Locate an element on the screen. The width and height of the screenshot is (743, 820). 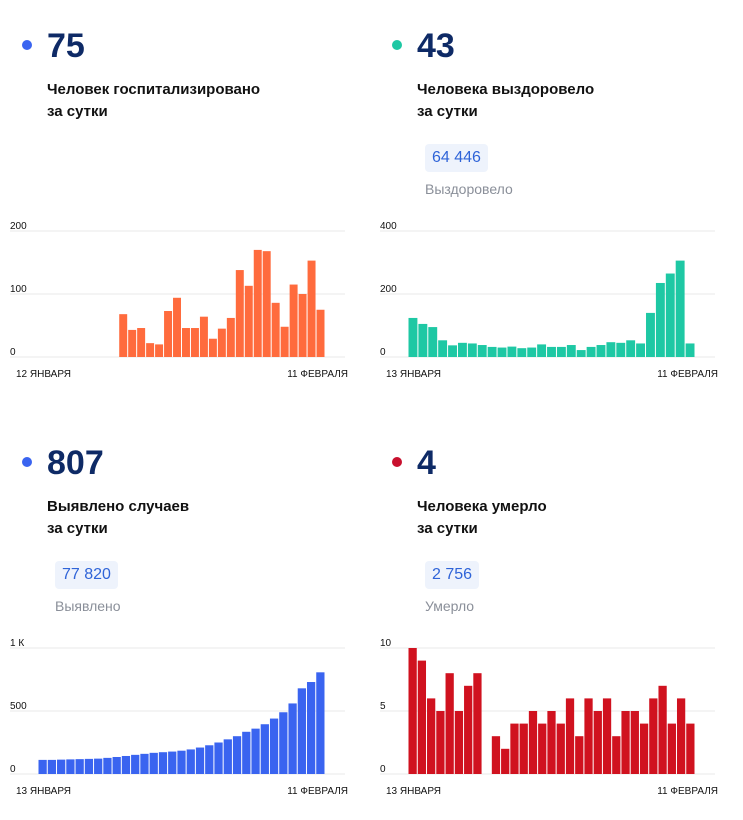
deaths-total-badge: 2 756 is located at coordinates (452, 575).